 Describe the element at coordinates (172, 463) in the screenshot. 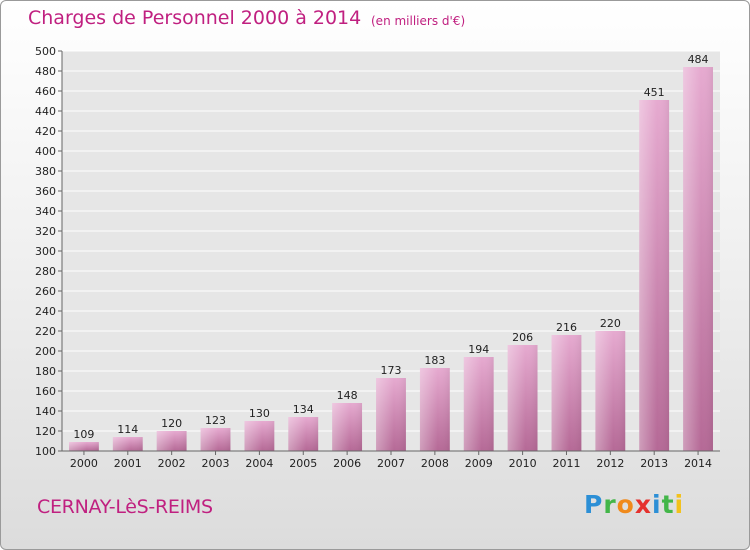

I see `x-tick-label: 2002` at that location.